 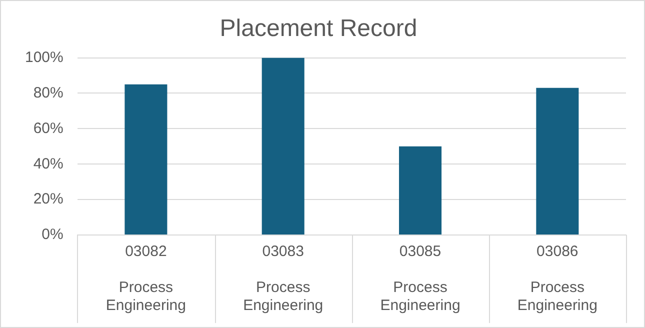 What do you see at coordinates (48, 199) in the screenshot?
I see `y-tick-label: 20%` at bounding box center [48, 199].